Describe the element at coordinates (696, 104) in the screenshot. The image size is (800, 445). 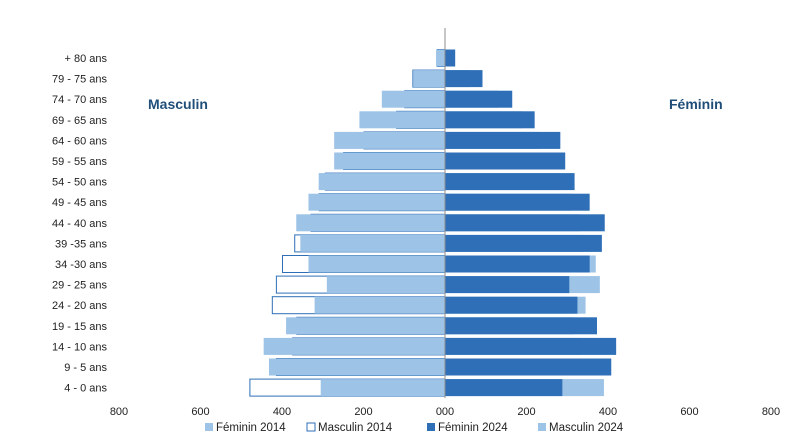
I see `right-side-label: Féminin` at that location.